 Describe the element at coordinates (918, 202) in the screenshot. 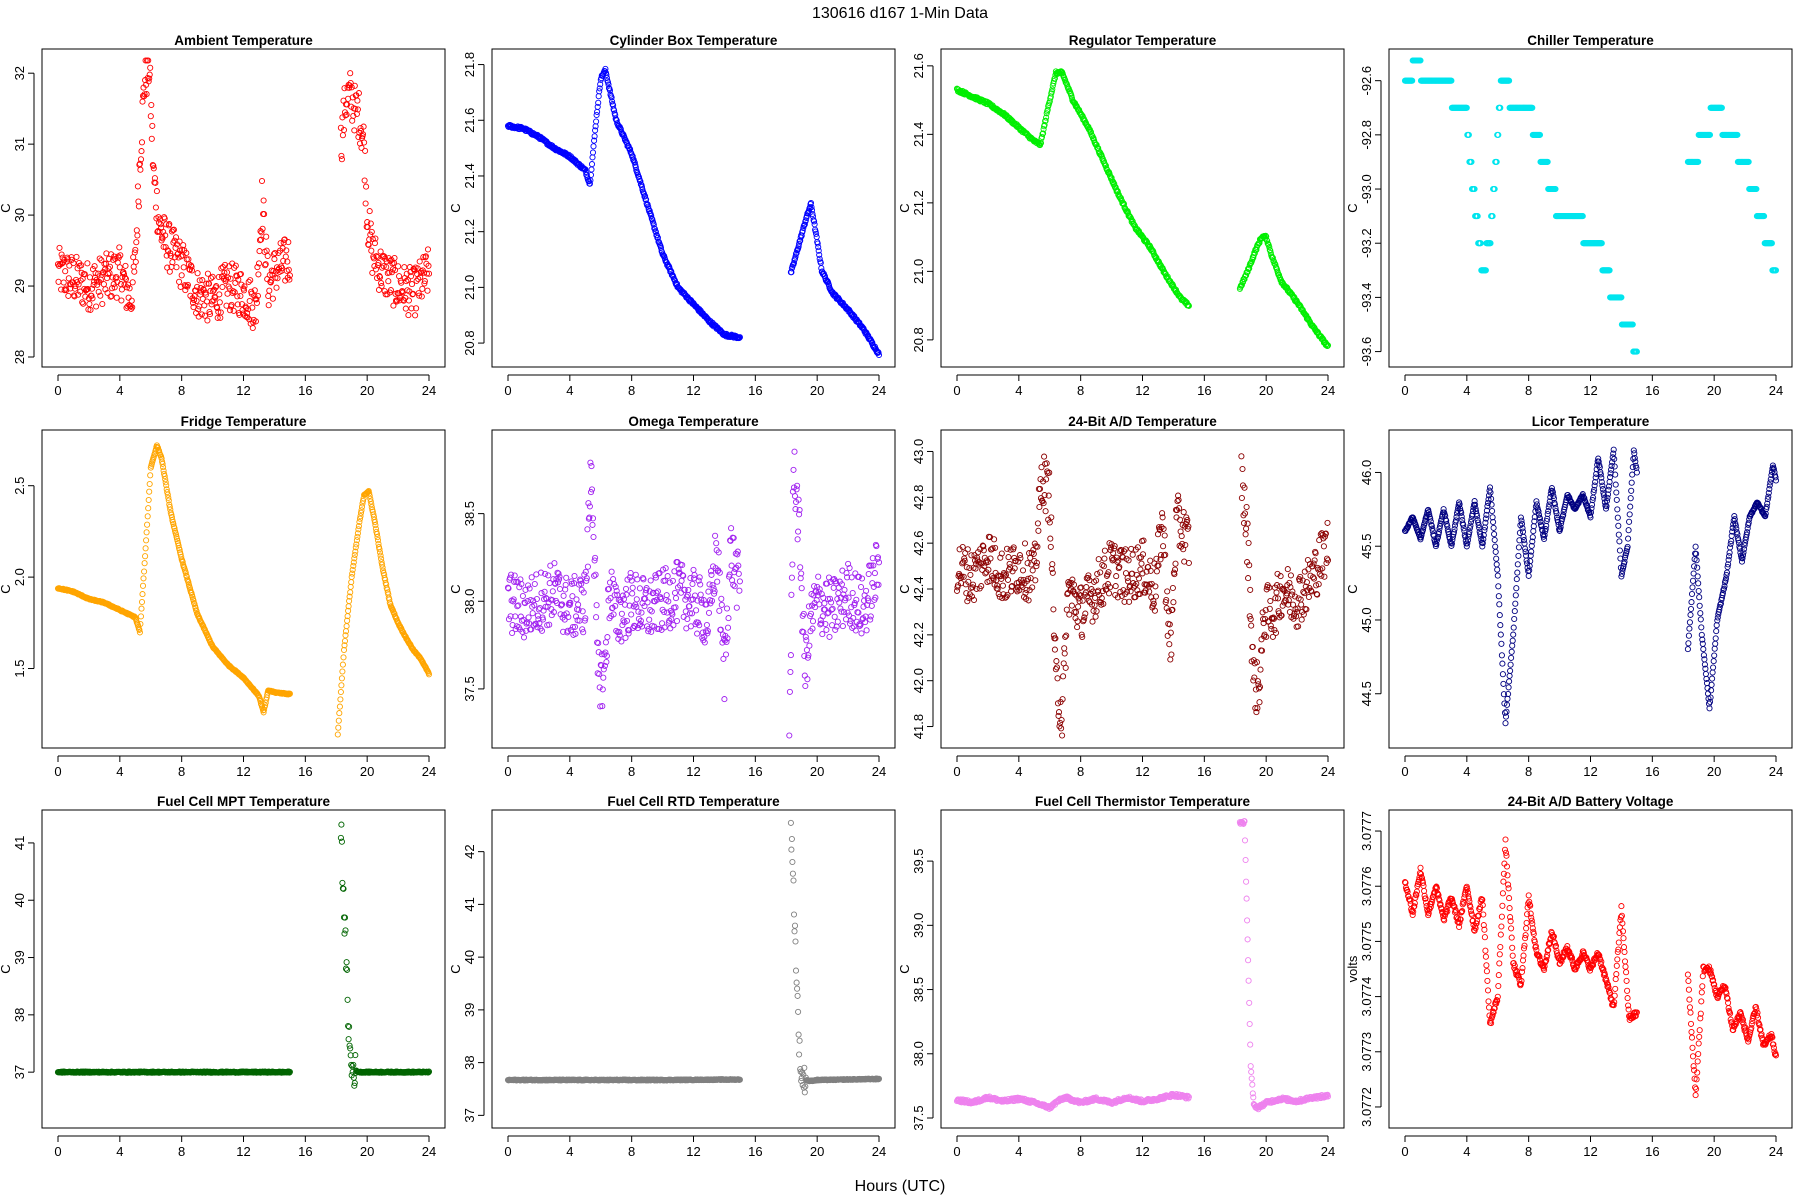

I see `y-tick-label: 21.2` at that location.